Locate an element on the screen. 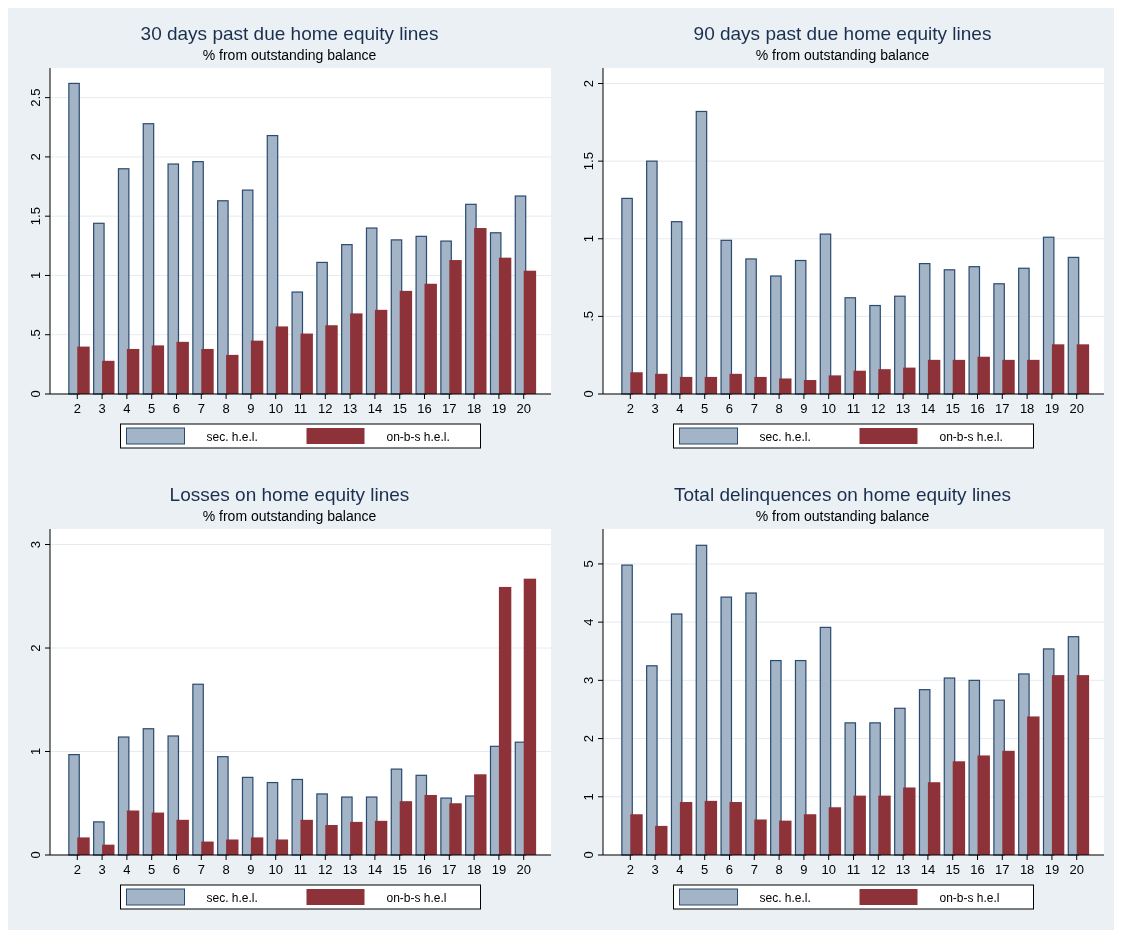 Image resolution: width=1123 pixels, height=938 pixels. x-tick-label: 20 is located at coordinates (1076, 869).